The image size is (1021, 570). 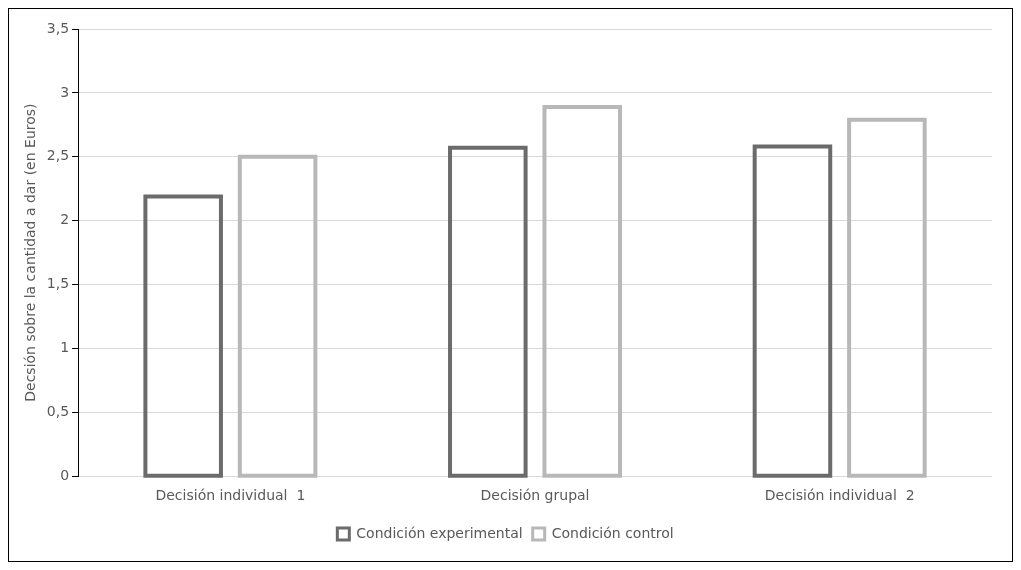 I want to click on legend-label: Condición control, so click(x=612, y=532).